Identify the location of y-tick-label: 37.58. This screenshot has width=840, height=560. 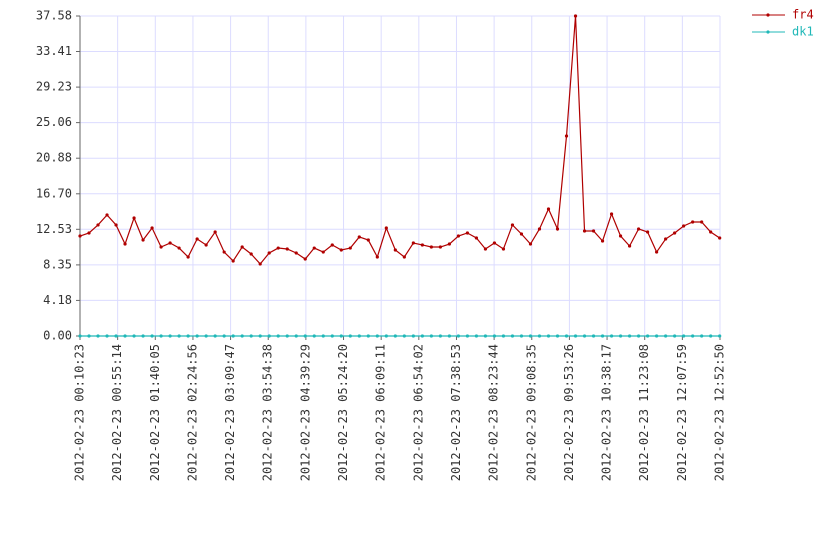
(54, 16).